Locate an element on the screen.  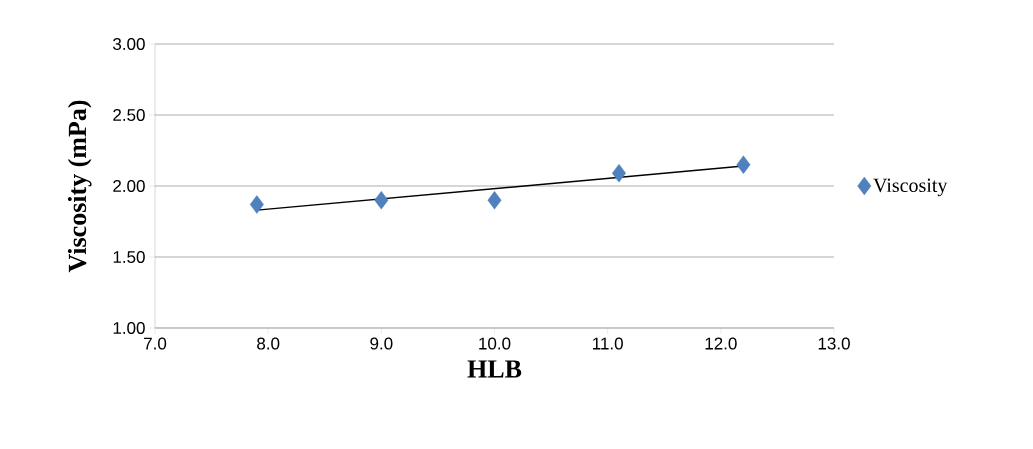
y-tick-label: 3.00 is located at coordinates (129, 44).